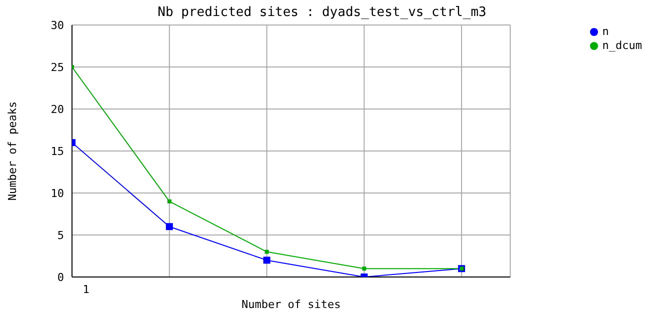 This screenshot has height=328, width=662. Describe the element at coordinates (86, 289) in the screenshot. I see `x-tick-label: 1` at that location.